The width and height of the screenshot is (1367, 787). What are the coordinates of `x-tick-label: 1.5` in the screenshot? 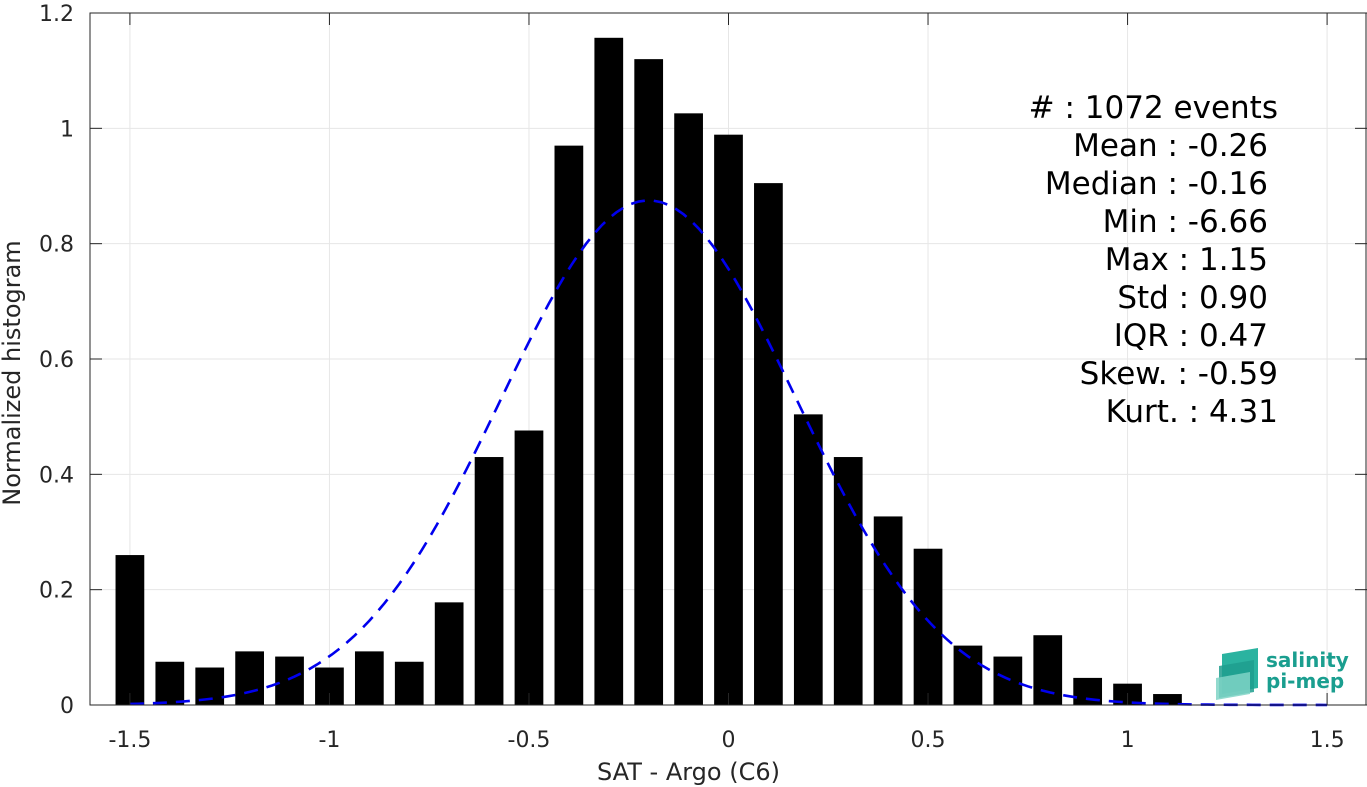 It's located at (1327, 740).